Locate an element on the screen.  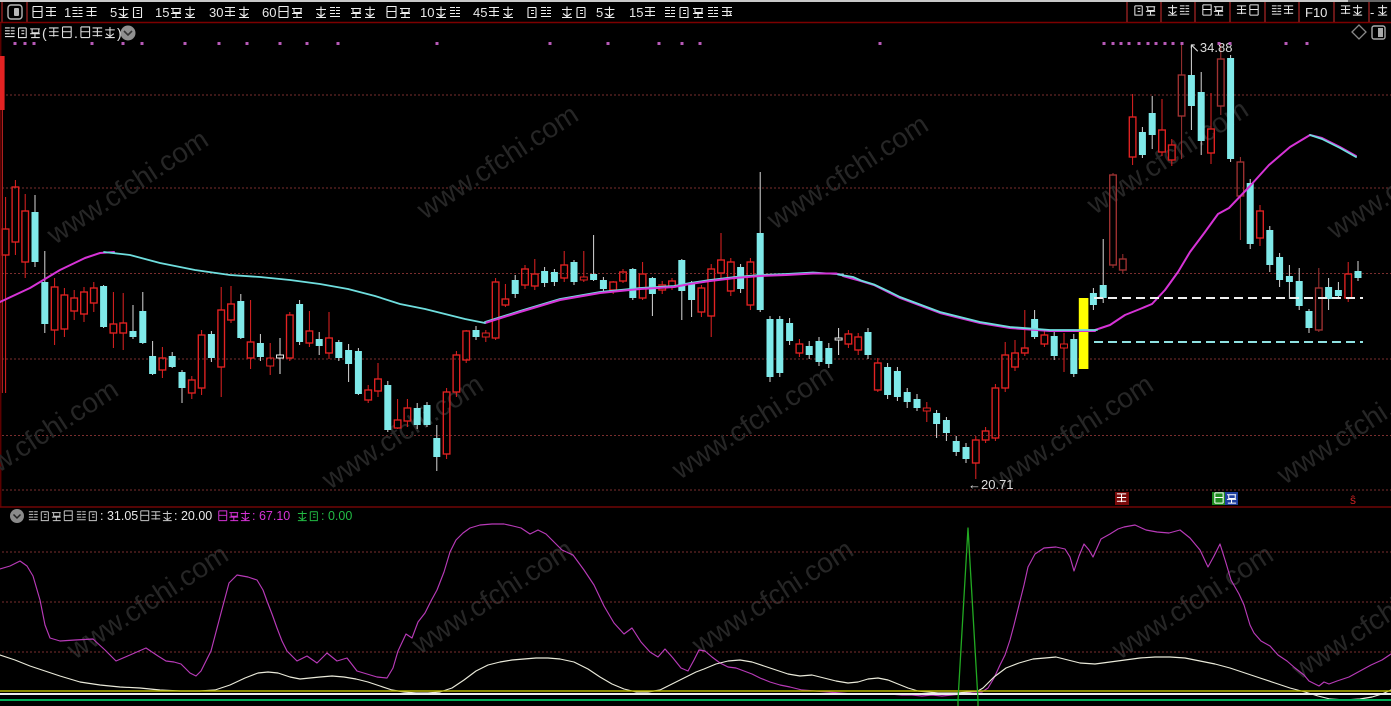
svg-text: 60 is located at coordinates (269, 12).